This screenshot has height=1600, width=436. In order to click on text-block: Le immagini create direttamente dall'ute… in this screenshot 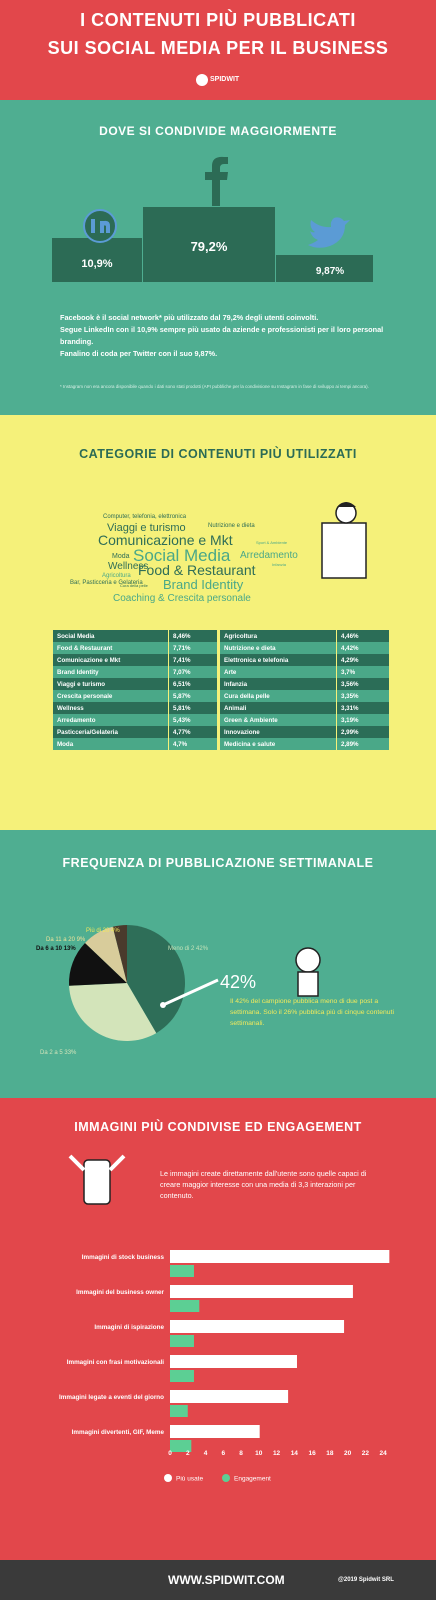, I will do `click(263, 1184)`.